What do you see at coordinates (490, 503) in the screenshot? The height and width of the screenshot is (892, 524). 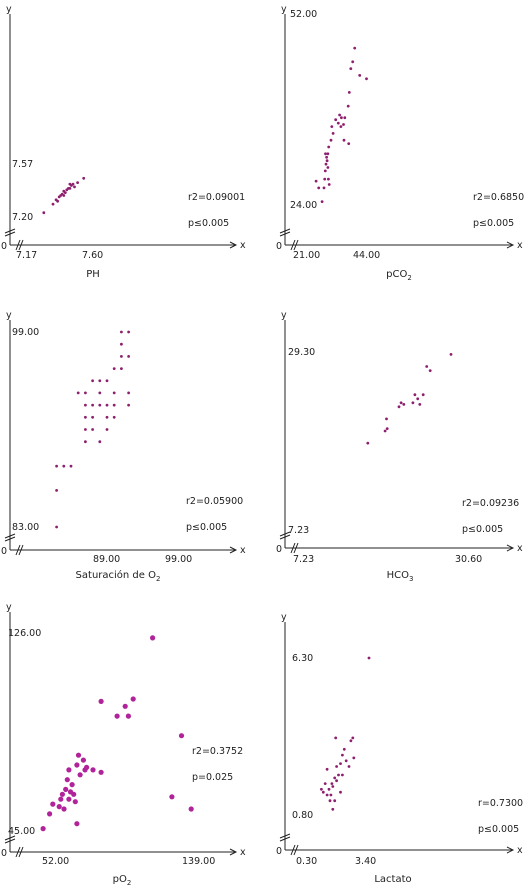 I see `stat-r2: r2=0.09236` at bounding box center [490, 503].